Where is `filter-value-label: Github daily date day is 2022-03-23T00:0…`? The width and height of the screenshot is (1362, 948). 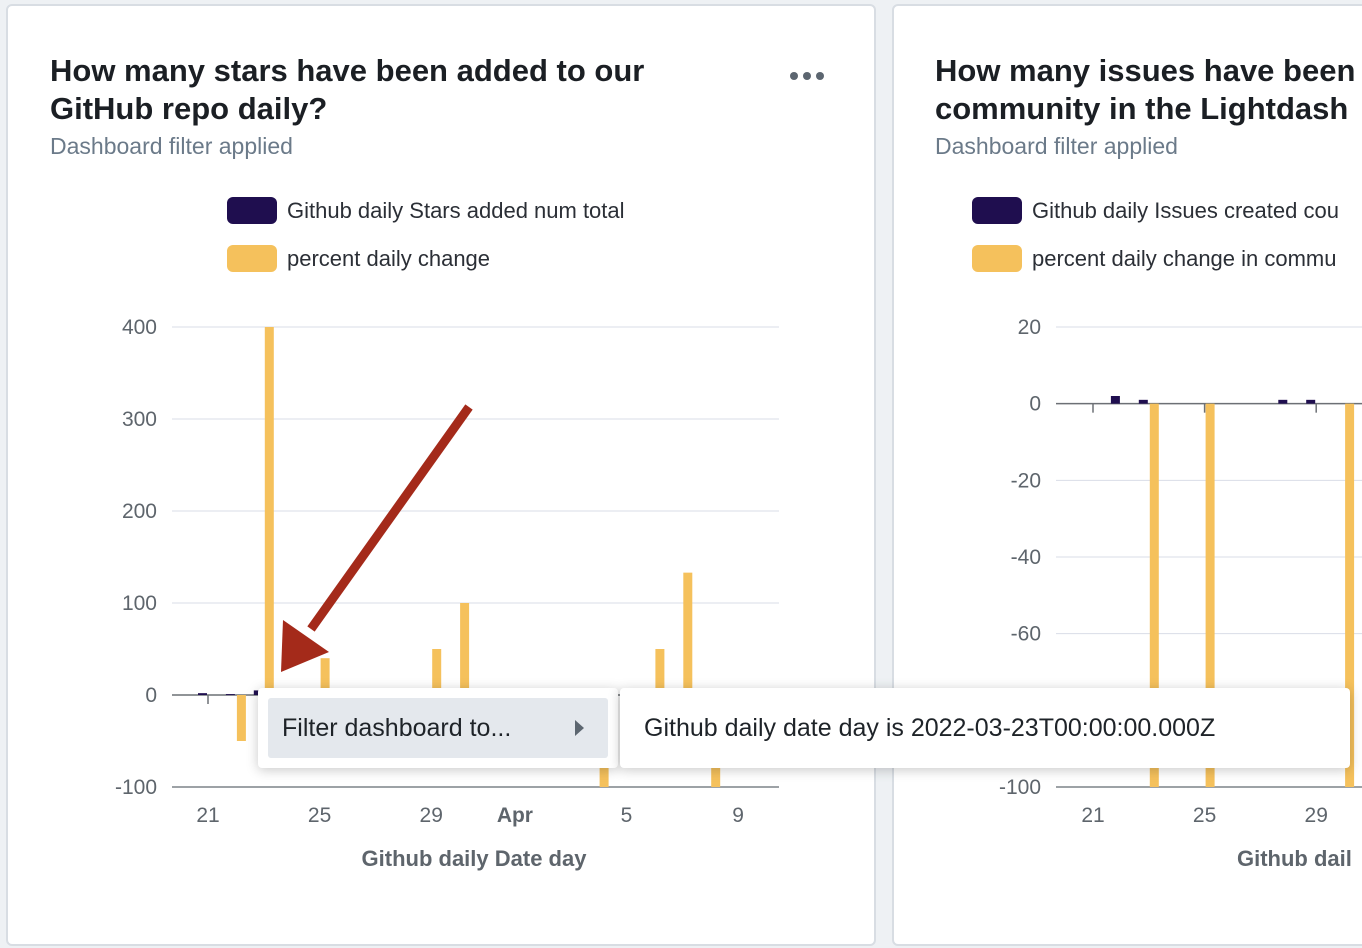
filter-value-label: Github daily date day is 2022-03-23T00:0… is located at coordinates (930, 727).